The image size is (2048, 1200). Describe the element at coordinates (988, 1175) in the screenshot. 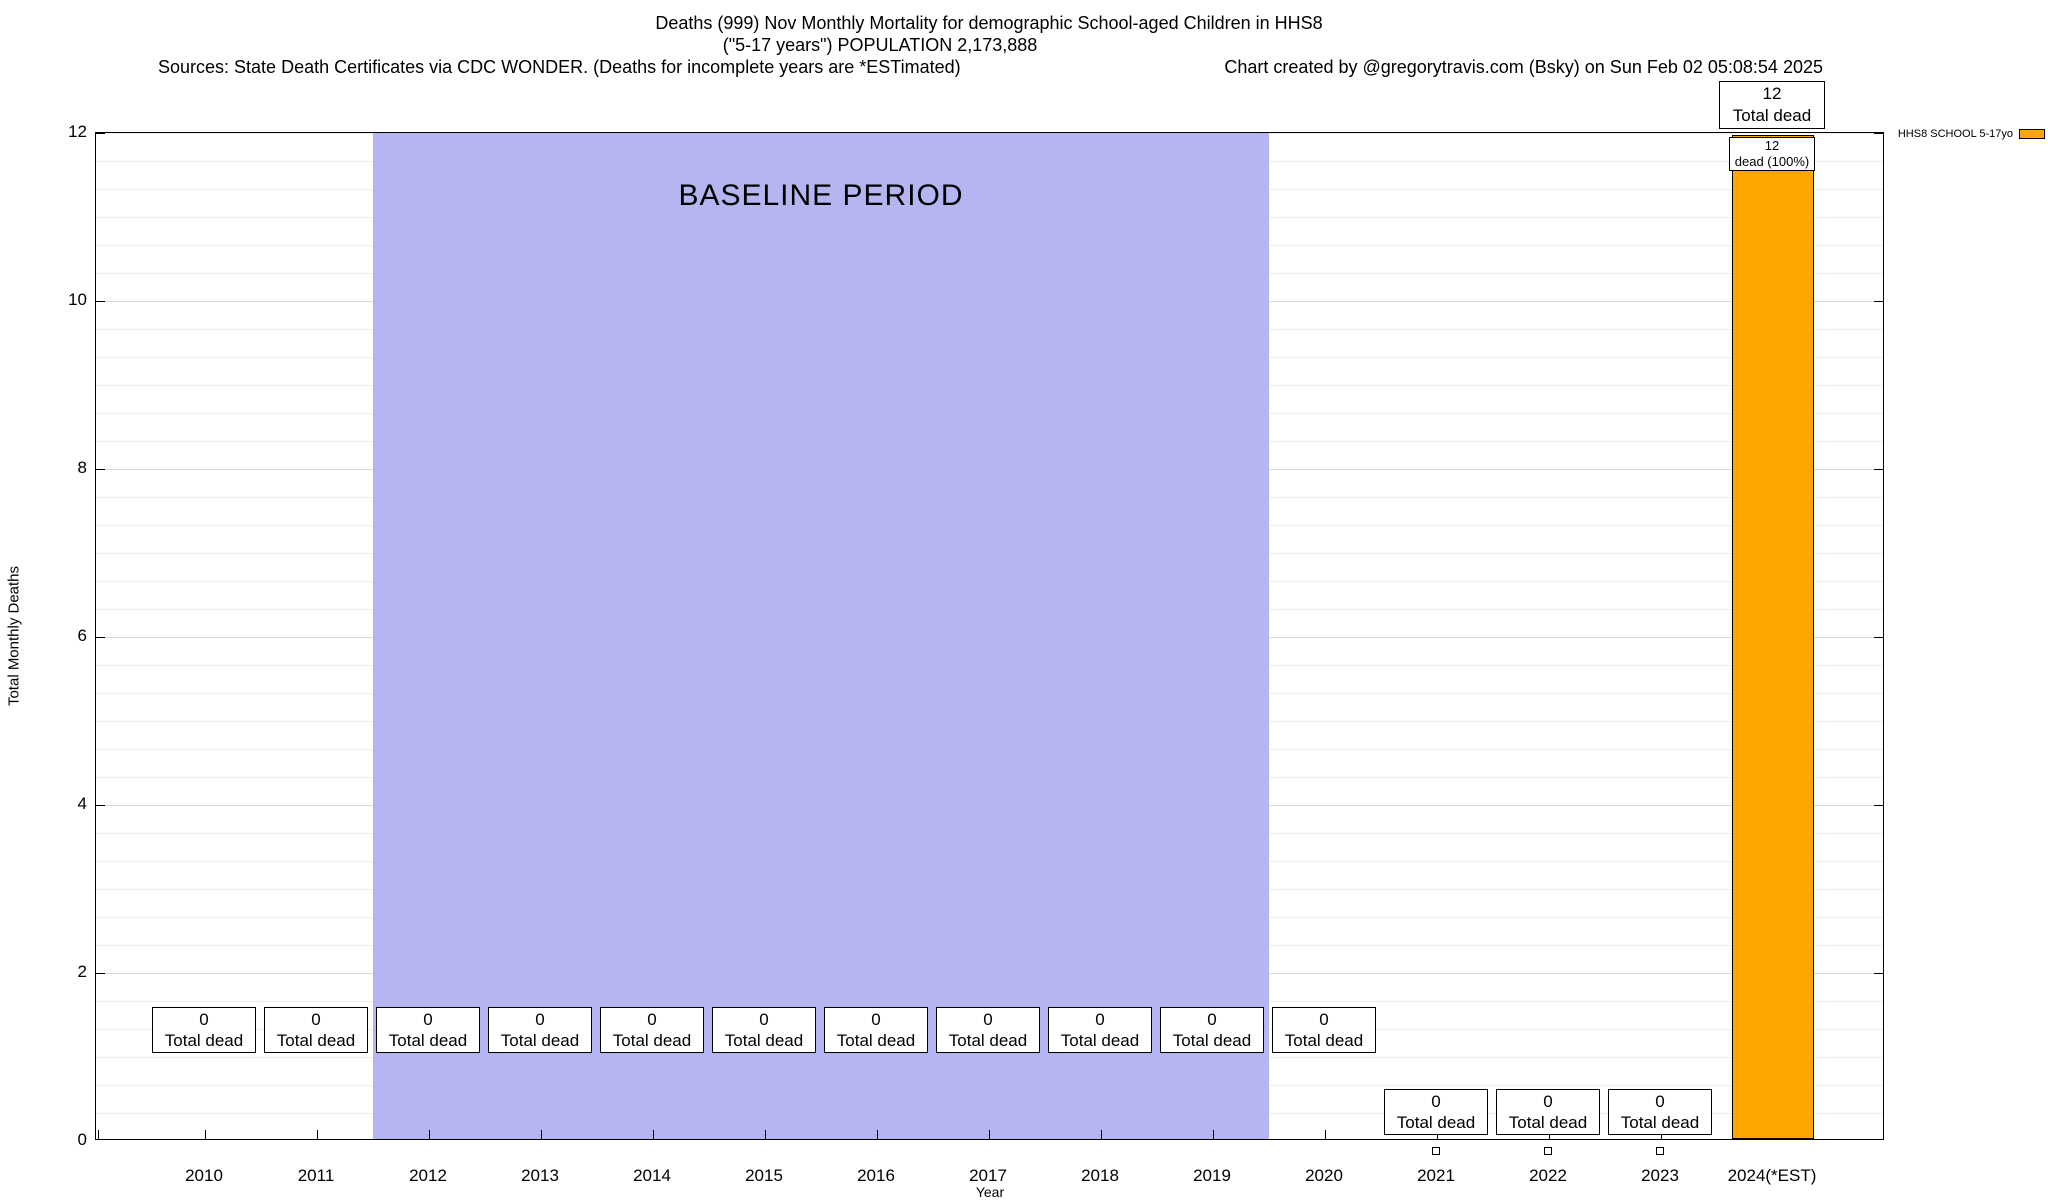

I see `x-tick-2017: 2017` at that location.